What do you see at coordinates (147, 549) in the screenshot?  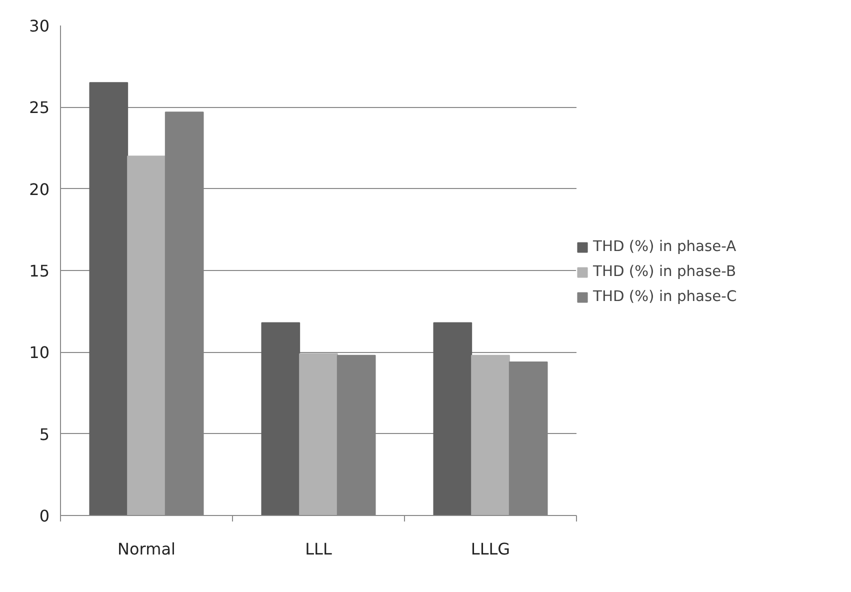 I see `x-tick-label: Normal` at bounding box center [147, 549].